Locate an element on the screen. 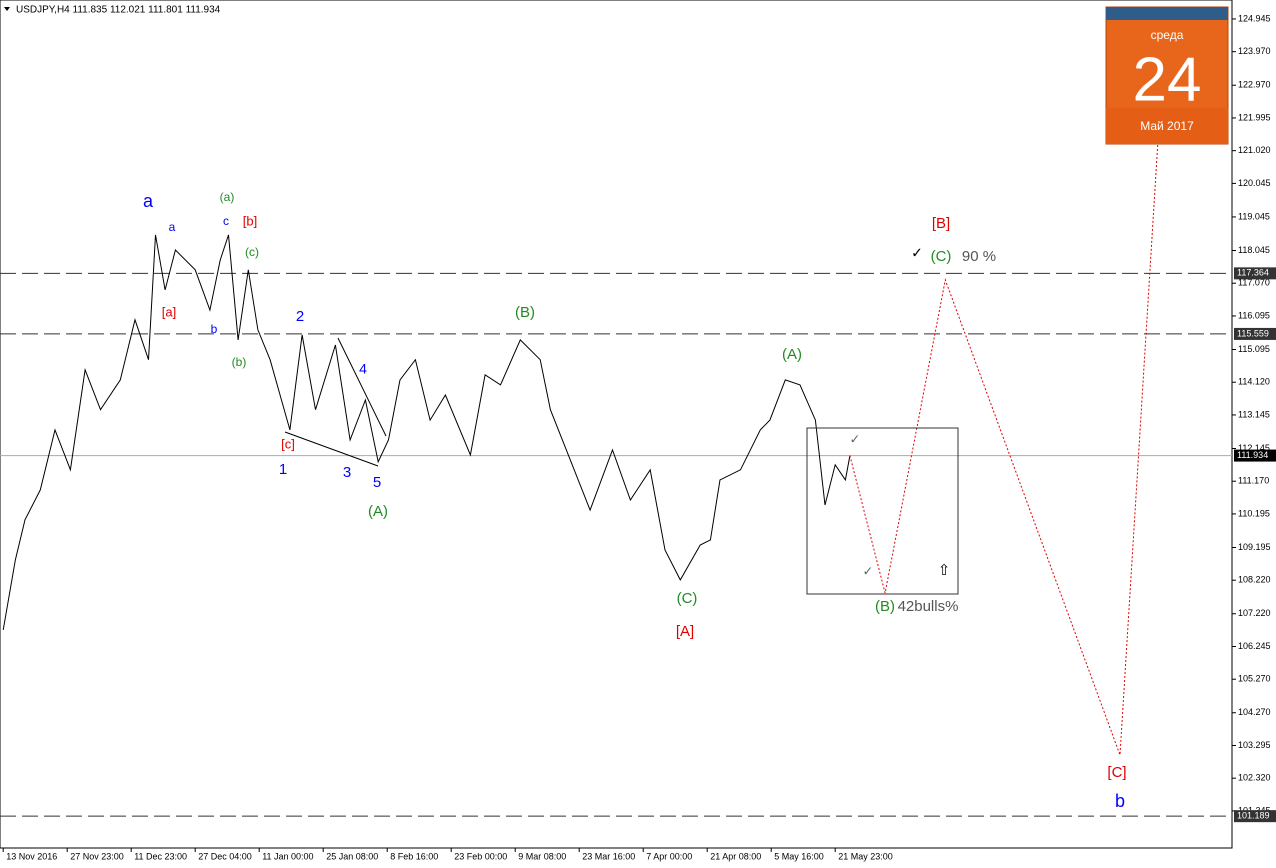 Image resolution: width=1276 pixels, height=868 pixels. y-tick-label: 112.145 is located at coordinates (1254, 448).